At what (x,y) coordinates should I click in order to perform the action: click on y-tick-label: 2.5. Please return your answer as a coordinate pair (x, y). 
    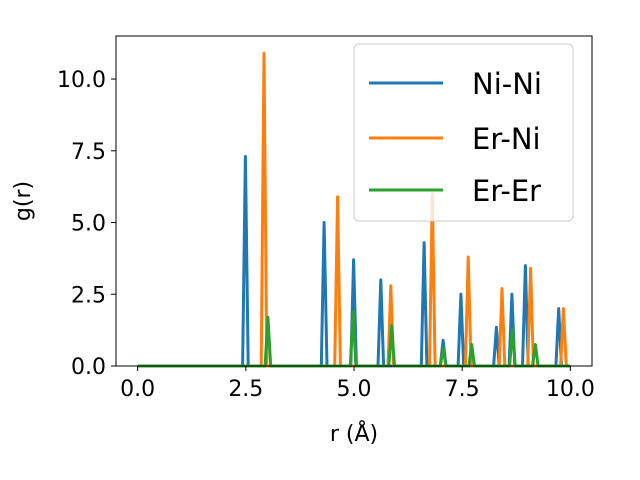
    Looking at the image, I should click on (88, 295).